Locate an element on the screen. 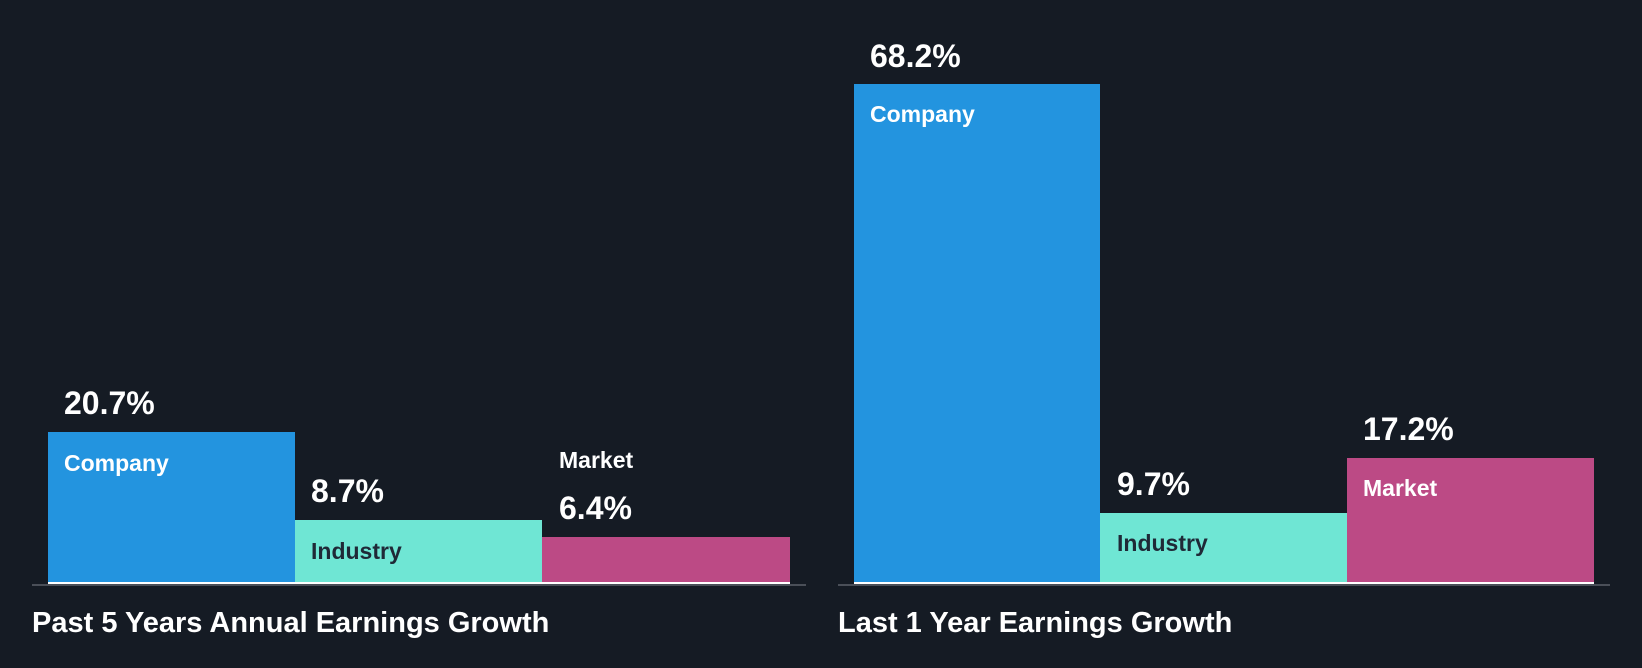 The width and height of the screenshot is (1642, 668). value-label-industry: 9.7% is located at coordinates (1153, 484).